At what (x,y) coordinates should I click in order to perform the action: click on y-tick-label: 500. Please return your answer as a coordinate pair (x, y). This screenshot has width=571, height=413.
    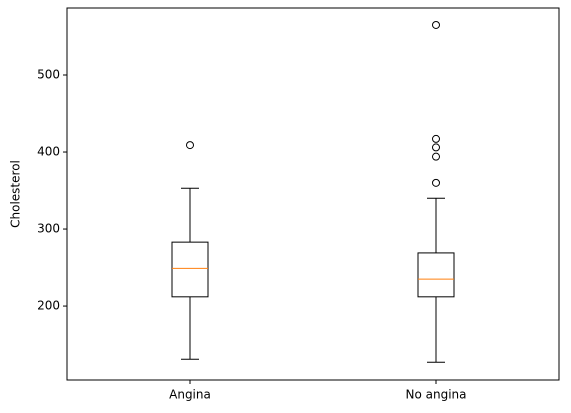
    Looking at the image, I should click on (48, 75).